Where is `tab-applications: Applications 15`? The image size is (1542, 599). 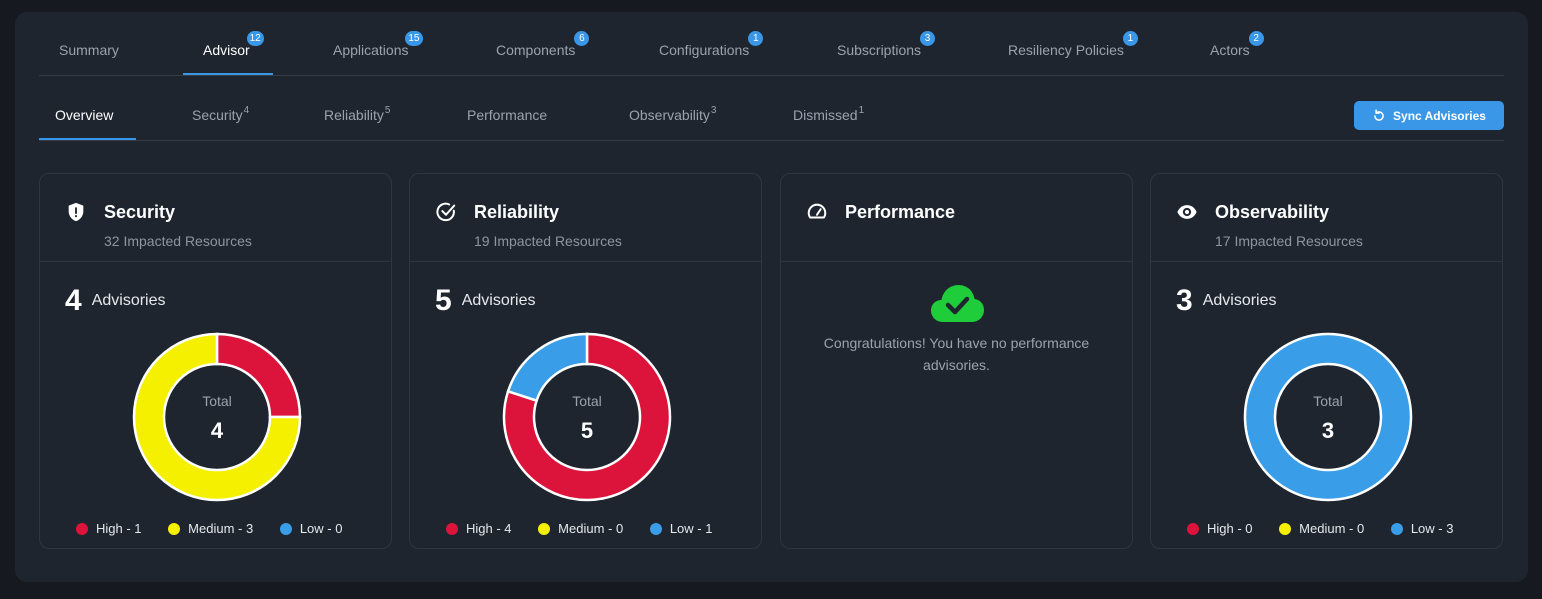 tab-applications: Applications 15 is located at coordinates (378, 44).